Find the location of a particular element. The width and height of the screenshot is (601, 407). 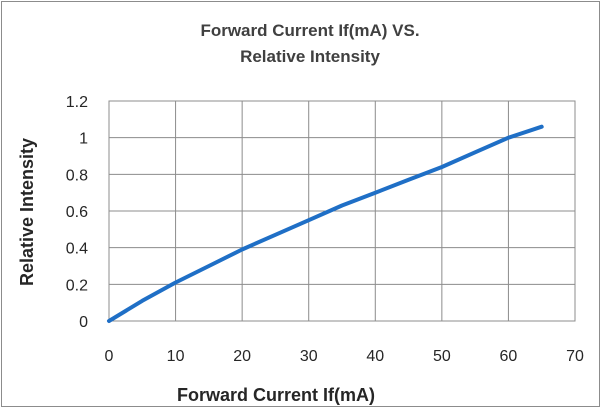

x-tick-label: 60 is located at coordinates (509, 356).